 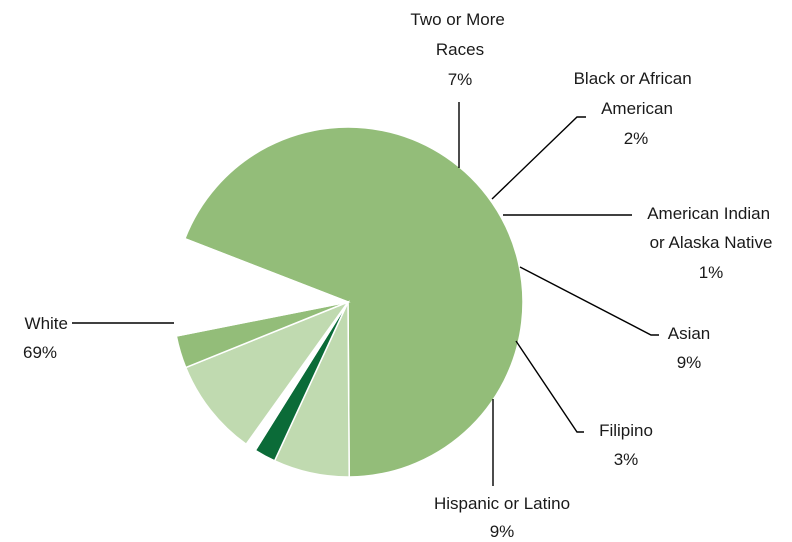 I want to click on value-label-filipino: 3%, so click(x=626, y=459).